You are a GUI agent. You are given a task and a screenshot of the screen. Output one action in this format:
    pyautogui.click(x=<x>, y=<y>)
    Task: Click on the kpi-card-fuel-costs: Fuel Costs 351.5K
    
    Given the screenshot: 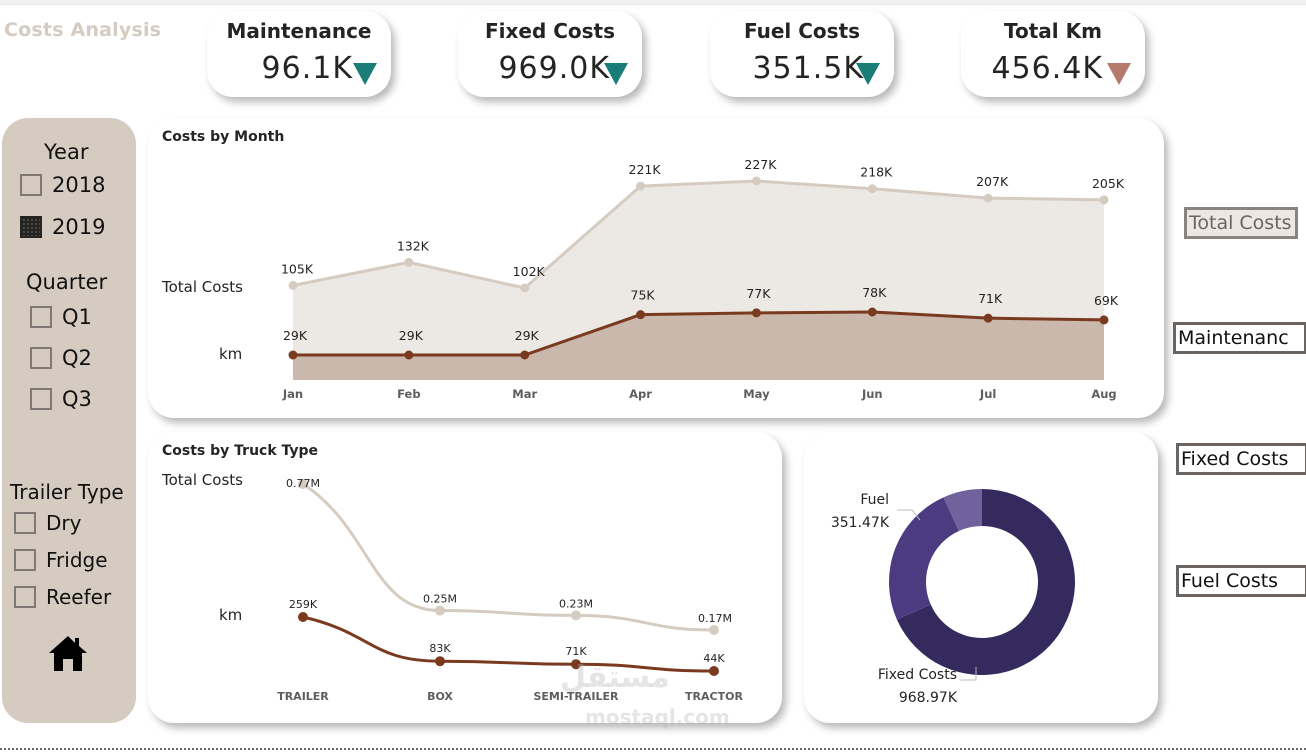 What is the action you would take?
    pyautogui.click(x=802, y=54)
    